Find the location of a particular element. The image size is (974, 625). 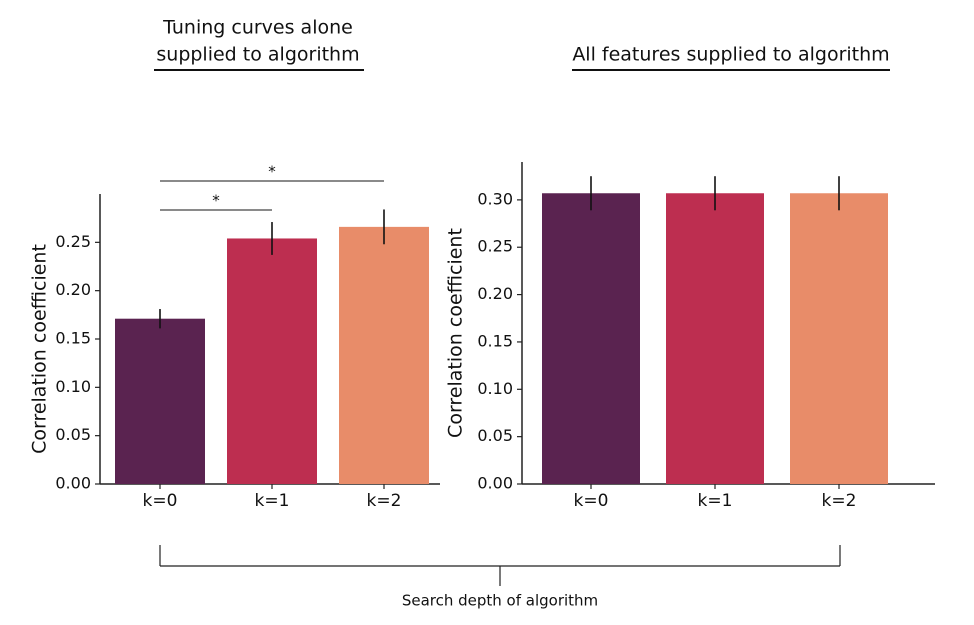

chart-title: supplied to algorithm is located at coordinates (257, 55).